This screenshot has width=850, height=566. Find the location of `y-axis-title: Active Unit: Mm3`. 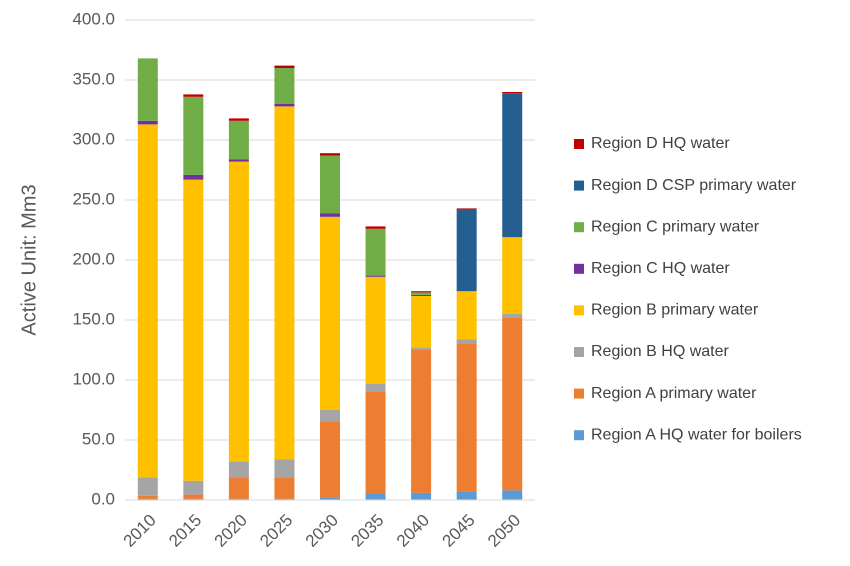

y-axis-title: Active Unit: Mm3 is located at coordinates (29, 259).